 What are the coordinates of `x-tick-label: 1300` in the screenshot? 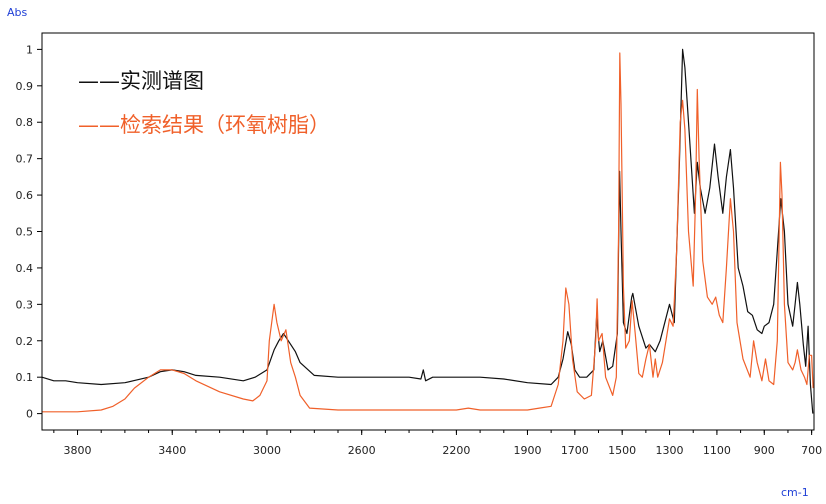 It's located at (670, 450).